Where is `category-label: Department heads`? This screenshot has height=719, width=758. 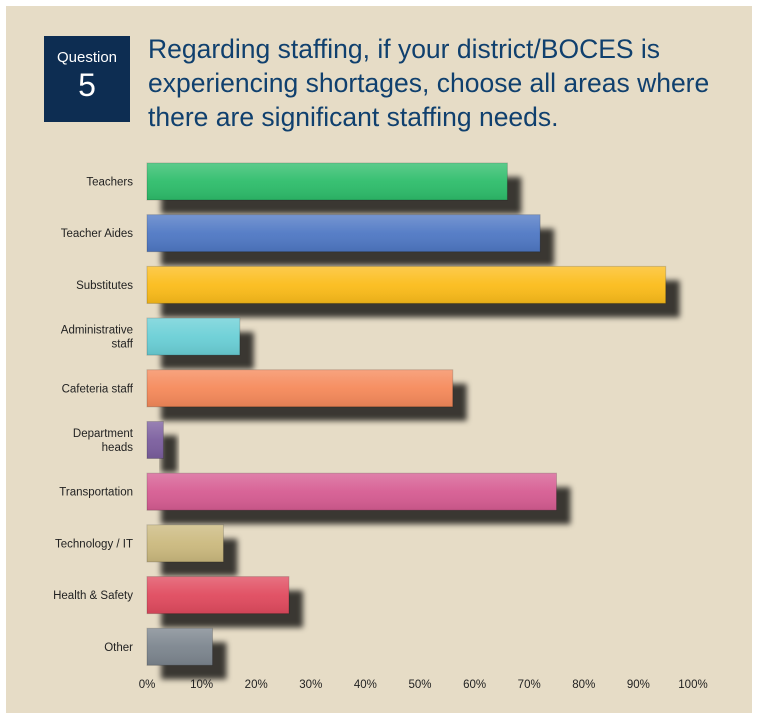 category-label: Department heads is located at coordinates (103, 441).